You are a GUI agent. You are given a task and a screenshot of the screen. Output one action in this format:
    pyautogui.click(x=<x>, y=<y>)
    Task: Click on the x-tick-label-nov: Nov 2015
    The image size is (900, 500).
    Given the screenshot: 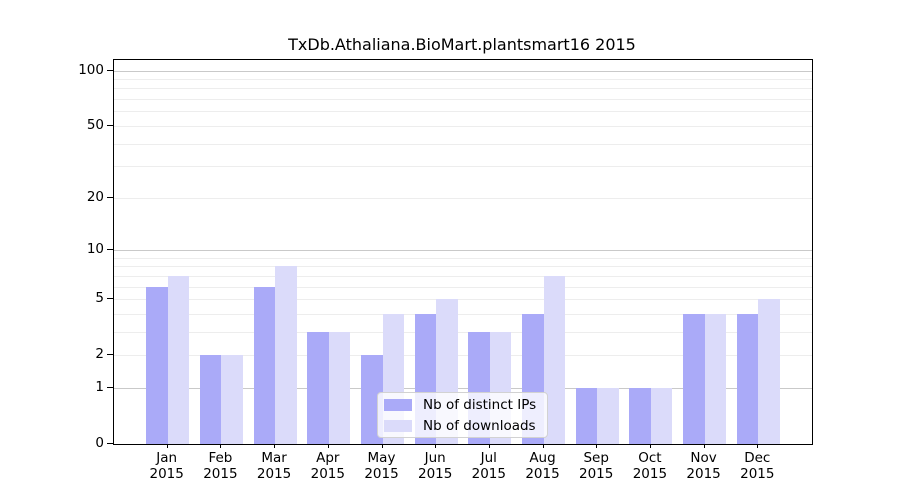 What is the action you would take?
    pyautogui.click(x=703, y=466)
    